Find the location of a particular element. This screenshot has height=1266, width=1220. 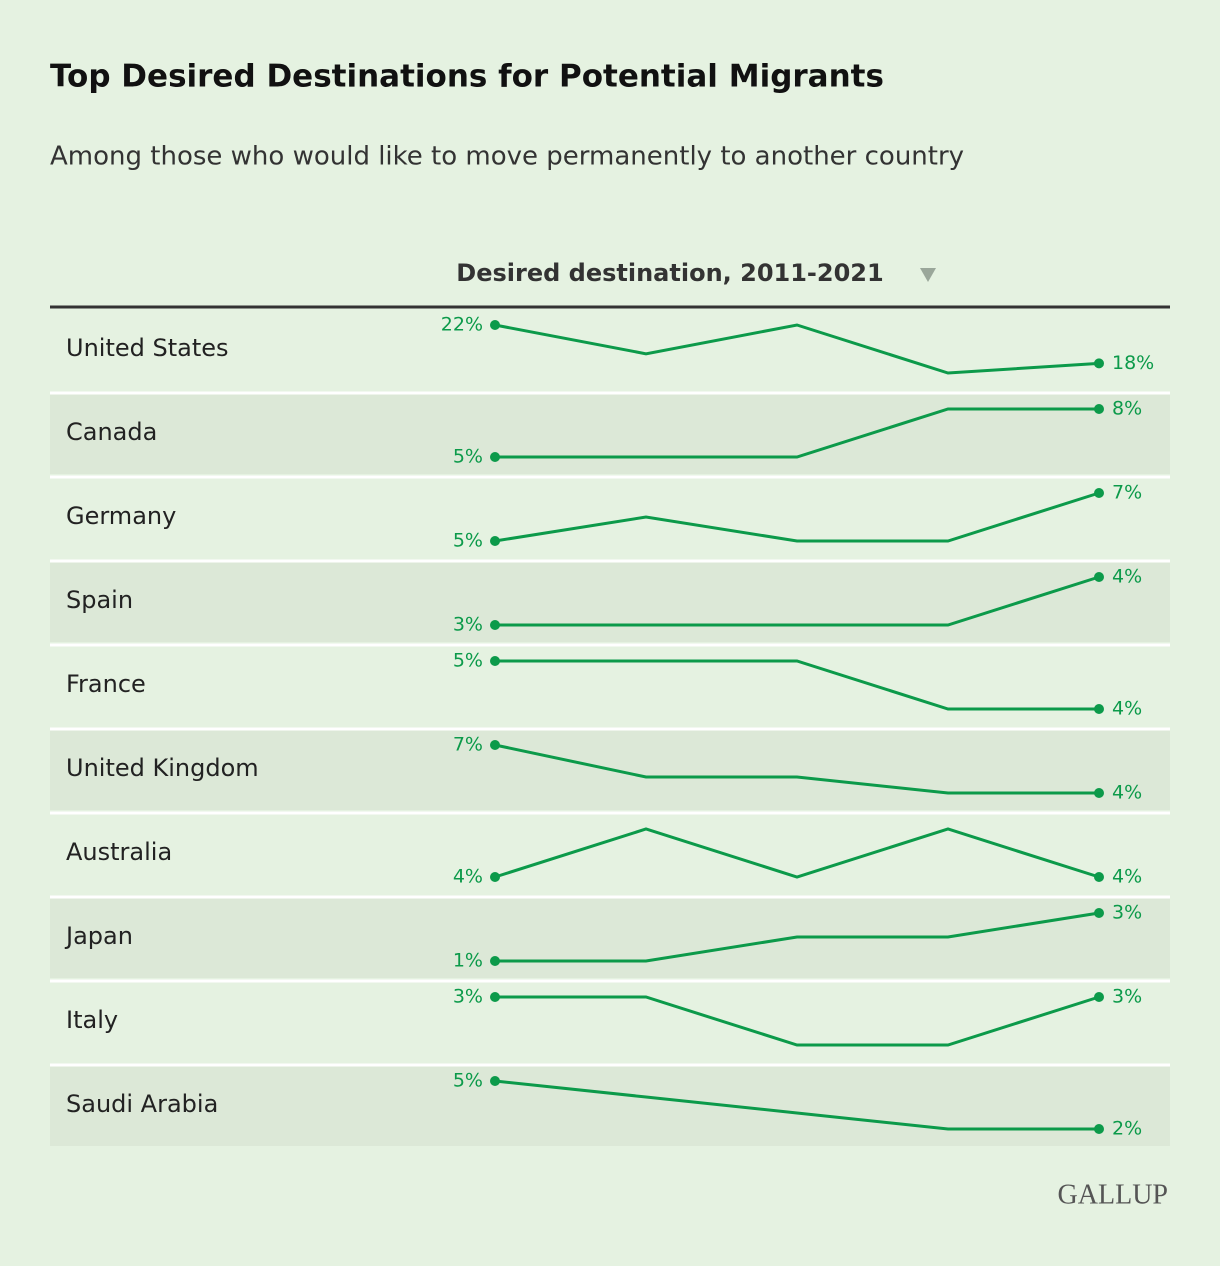

row-label: Spain is located at coordinates (99, 600).